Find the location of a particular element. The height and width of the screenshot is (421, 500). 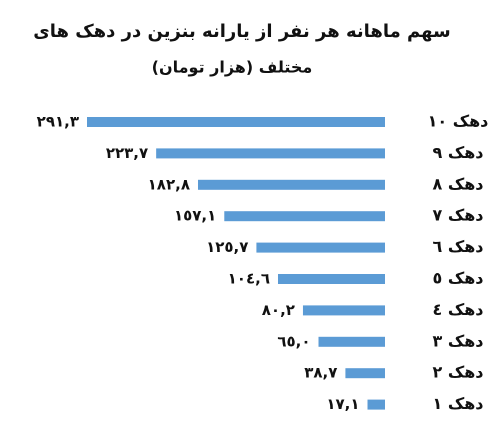

value-label: ٦٥,۰ is located at coordinates (293, 341).